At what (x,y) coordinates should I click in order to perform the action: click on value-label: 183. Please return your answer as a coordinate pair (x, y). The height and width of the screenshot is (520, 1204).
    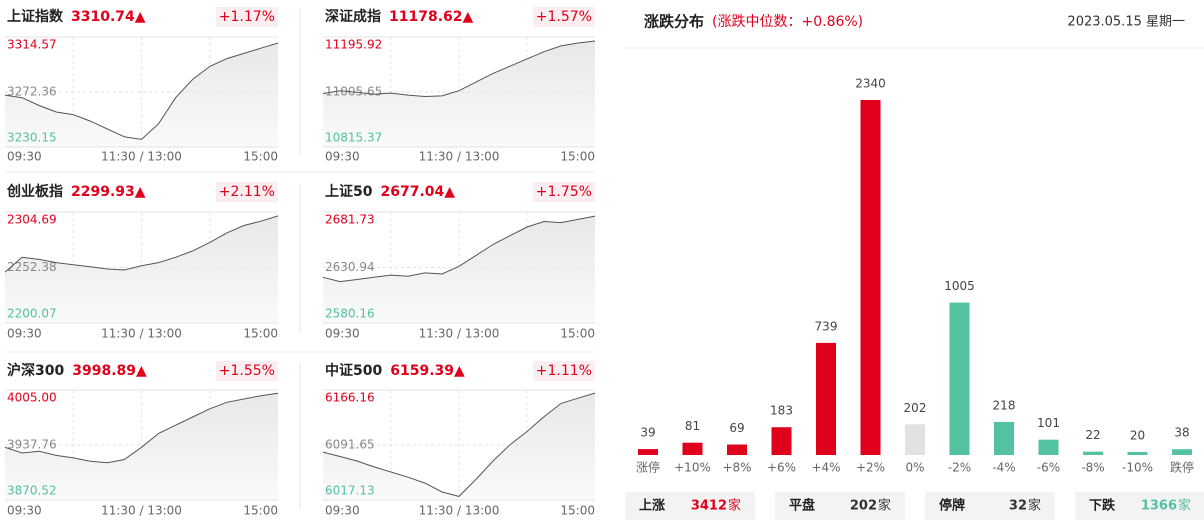
    Looking at the image, I should click on (781, 411).